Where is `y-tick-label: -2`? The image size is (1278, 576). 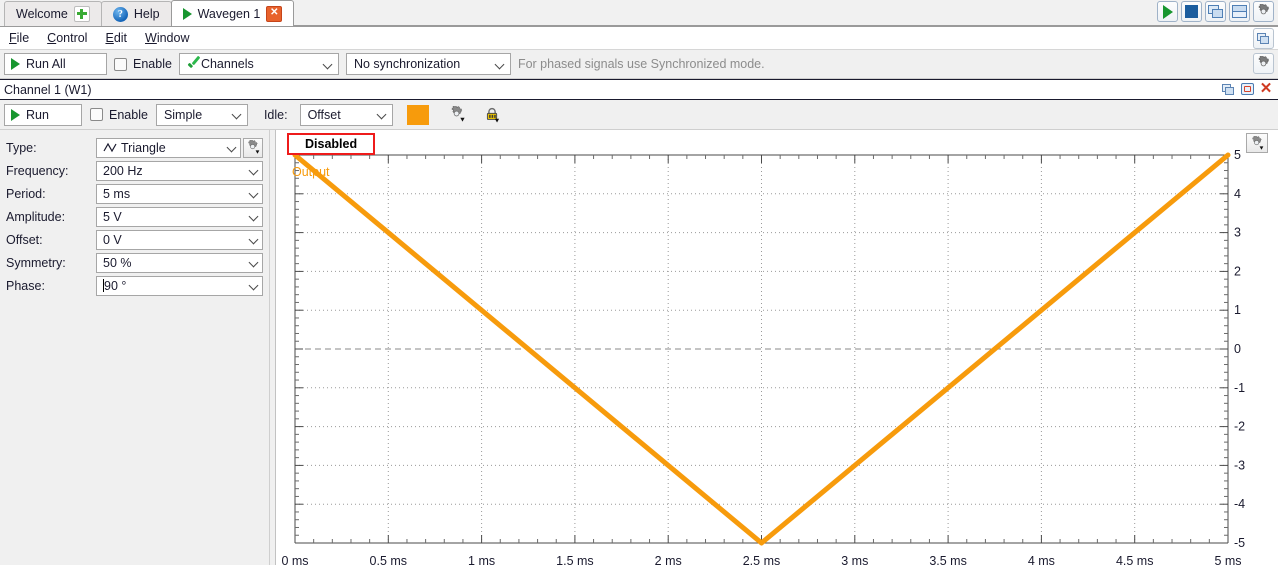
y-tick-label: -2 is located at coordinates (1239, 427).